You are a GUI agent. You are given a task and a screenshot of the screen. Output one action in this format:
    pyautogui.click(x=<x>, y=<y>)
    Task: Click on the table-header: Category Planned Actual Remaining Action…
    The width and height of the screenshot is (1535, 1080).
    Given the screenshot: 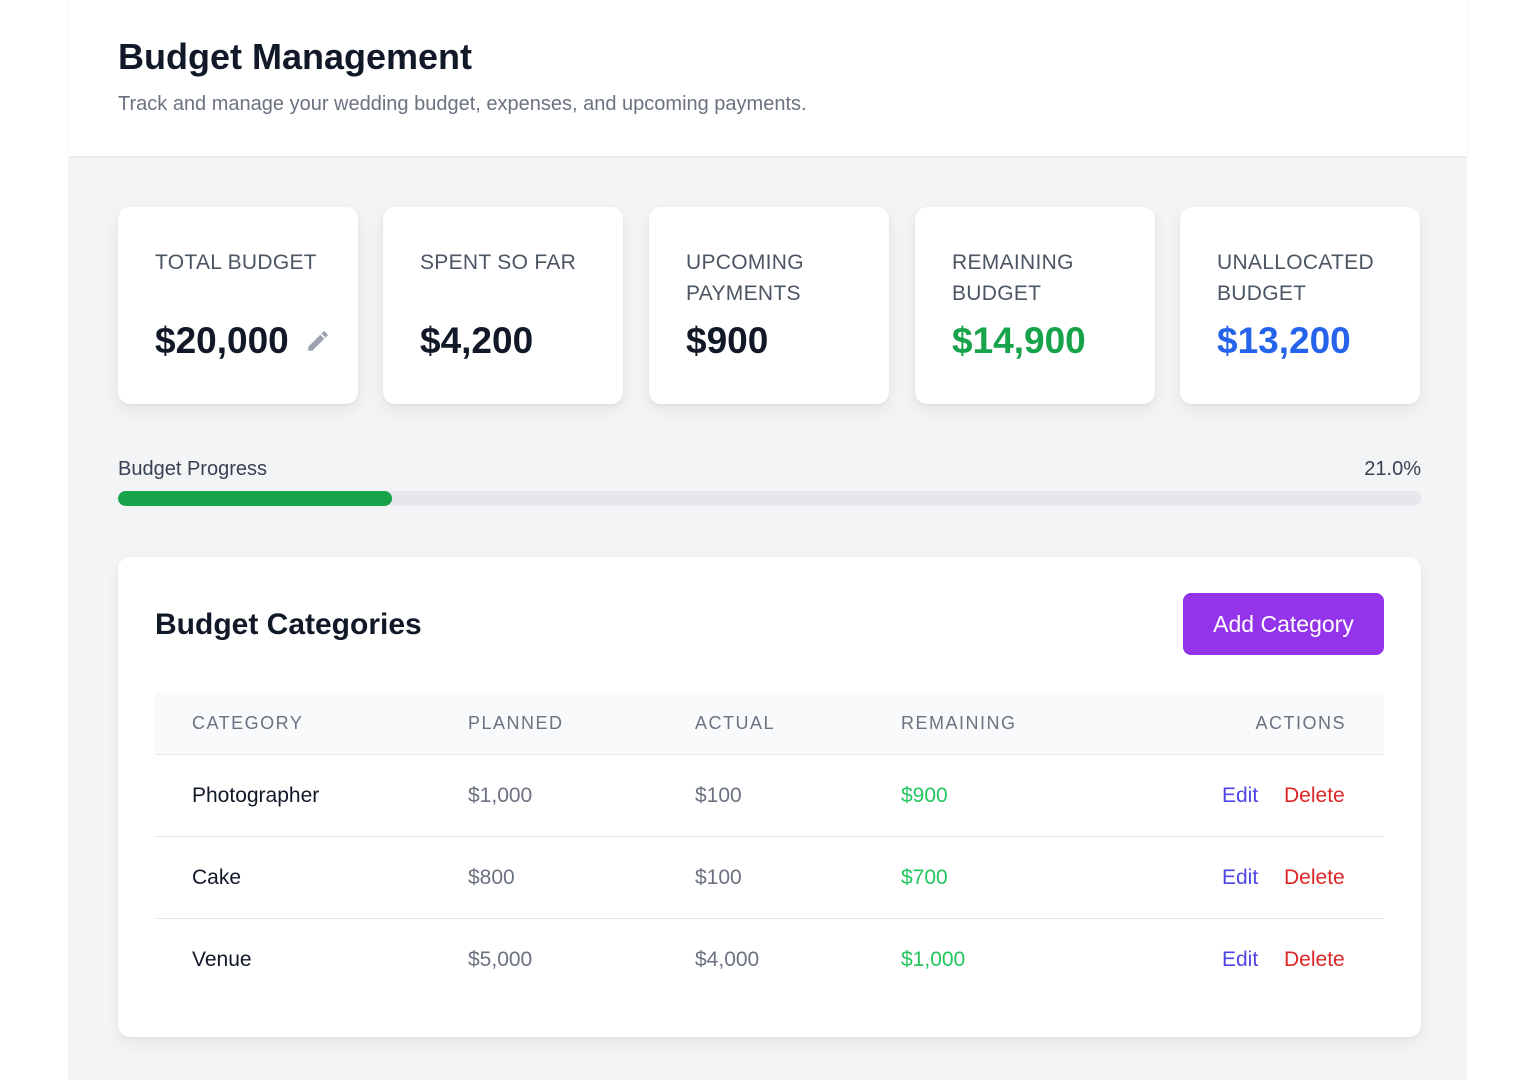 What is the action you would take?
    pyautogui.click(x=769, y=723)
    